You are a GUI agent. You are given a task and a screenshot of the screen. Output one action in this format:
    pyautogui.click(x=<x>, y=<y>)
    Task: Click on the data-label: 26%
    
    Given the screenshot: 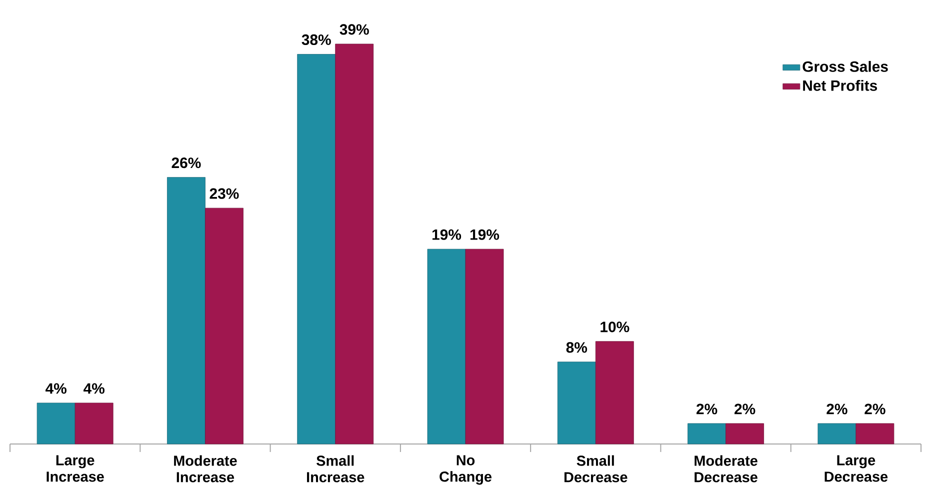 What is the action you would take?
    pyautogui.click(x=186, y=163)
    